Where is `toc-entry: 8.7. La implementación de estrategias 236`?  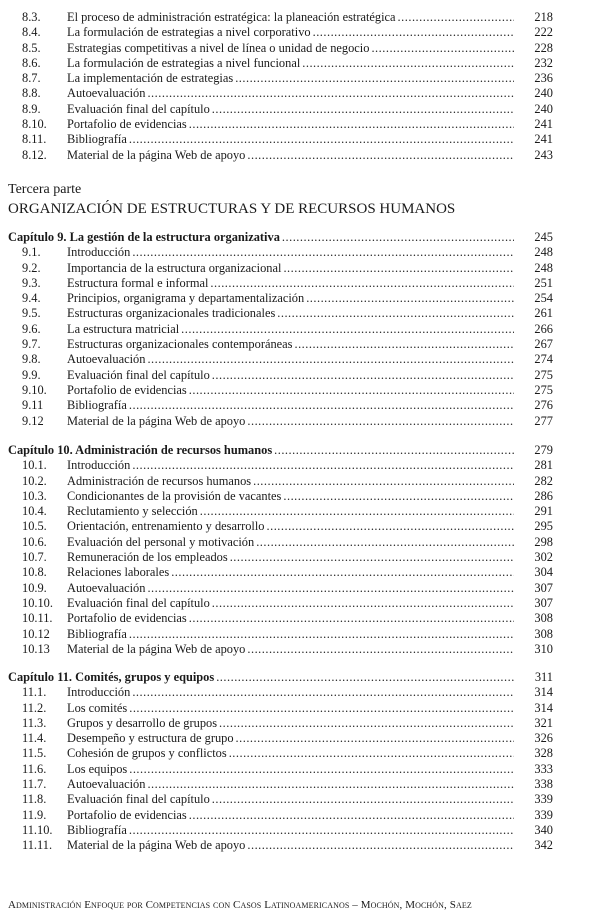
toc-entry: 8.7. La implementación de estrategias 236 is located at coordinates (300, 78).